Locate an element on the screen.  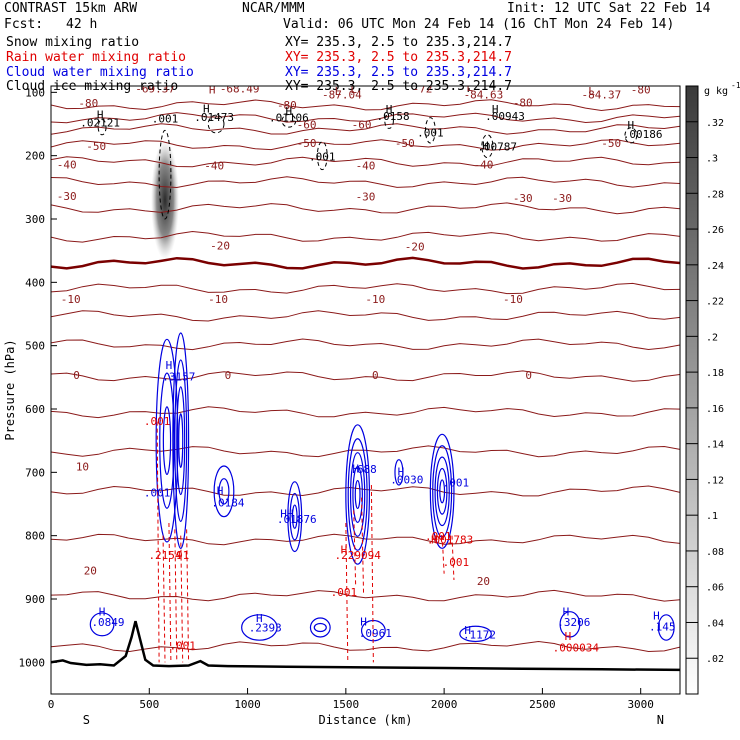
cloud-ice-contours is located at coordinates (367, 166).